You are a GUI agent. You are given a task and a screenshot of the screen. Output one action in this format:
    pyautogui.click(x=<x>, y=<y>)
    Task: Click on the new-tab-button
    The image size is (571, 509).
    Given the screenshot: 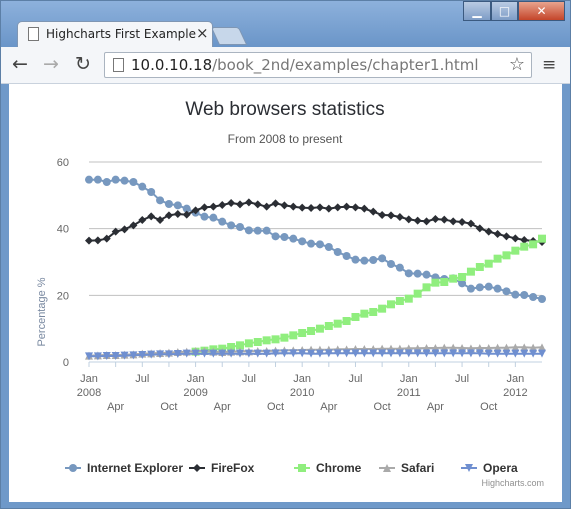 What is the action you would take?
    pyautogui.click(x=229, y=36)
    